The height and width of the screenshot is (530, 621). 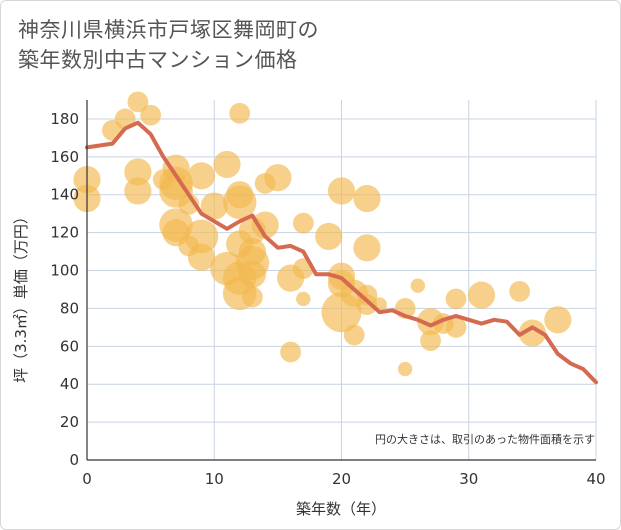 What do you see at coordinates (64, 119) in the screenshot?
I see `y-tick-label: 180` at bounding box center [64, 119].